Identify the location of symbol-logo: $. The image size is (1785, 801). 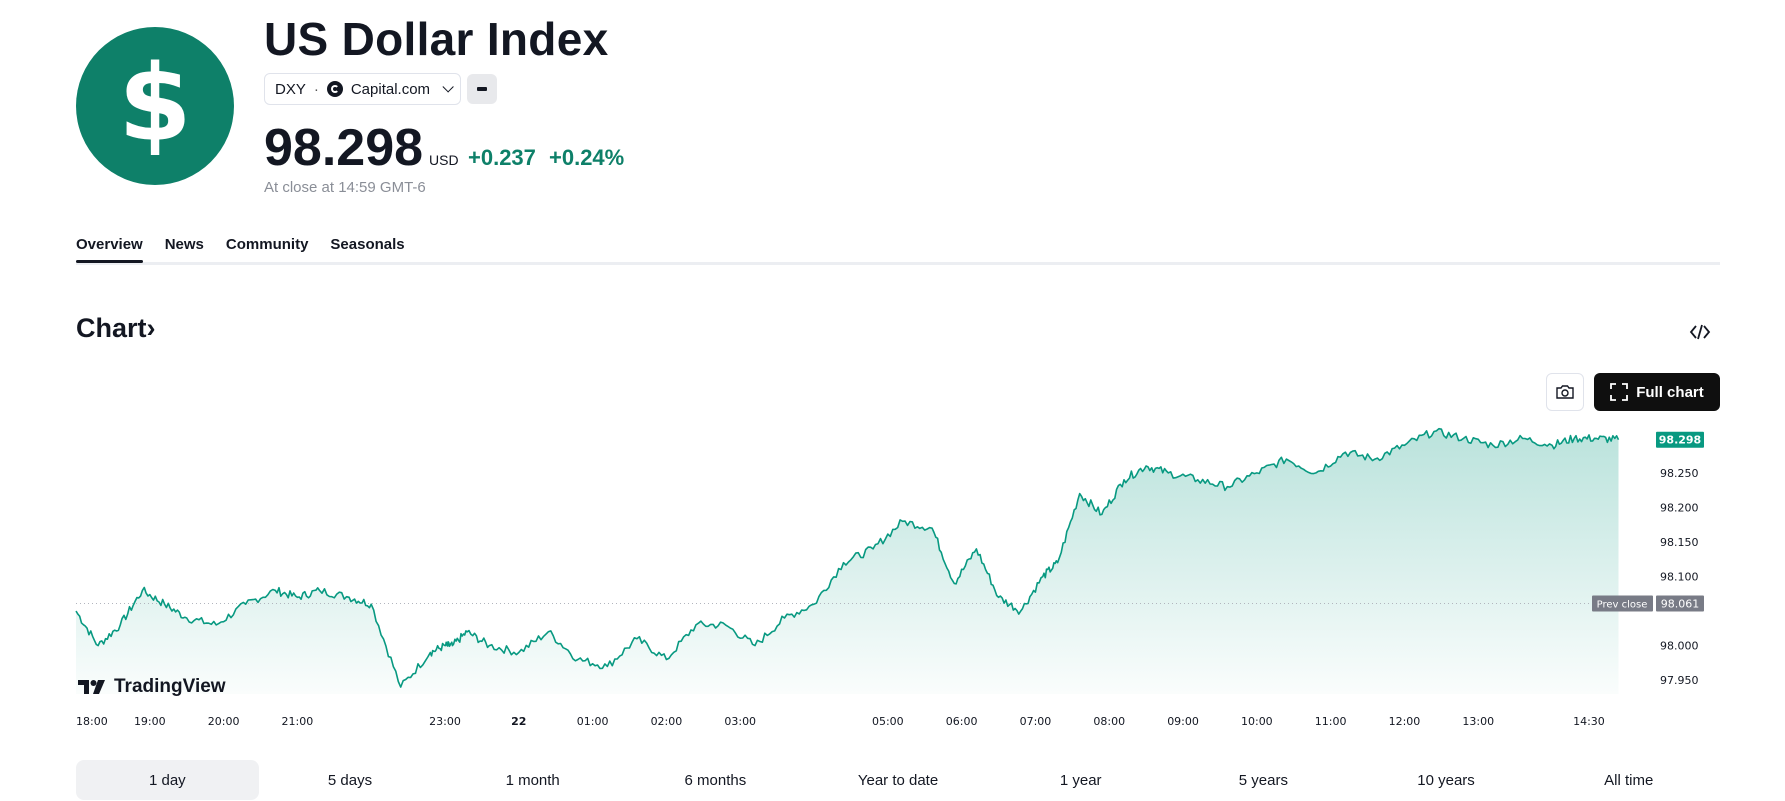
(155, 106).